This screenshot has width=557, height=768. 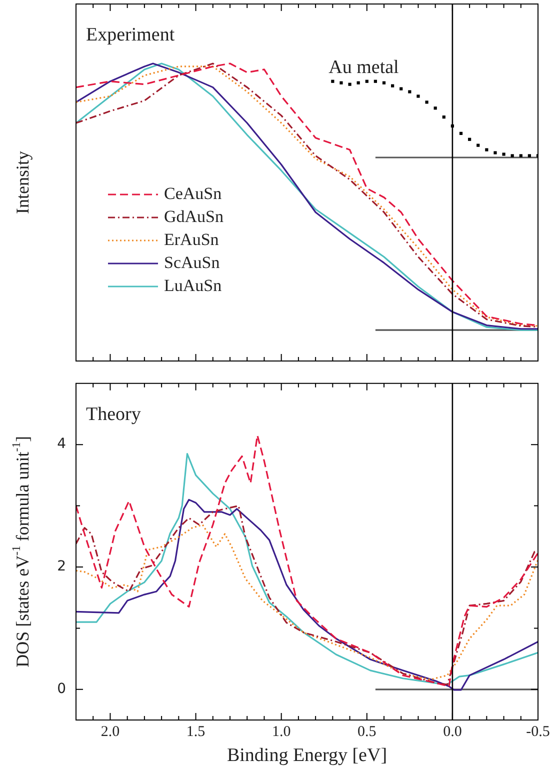 What do you see at coordinates (193, 193) in the screenshot?
I see `legend-label: CeAuSn` at bounding box center [193, 193].